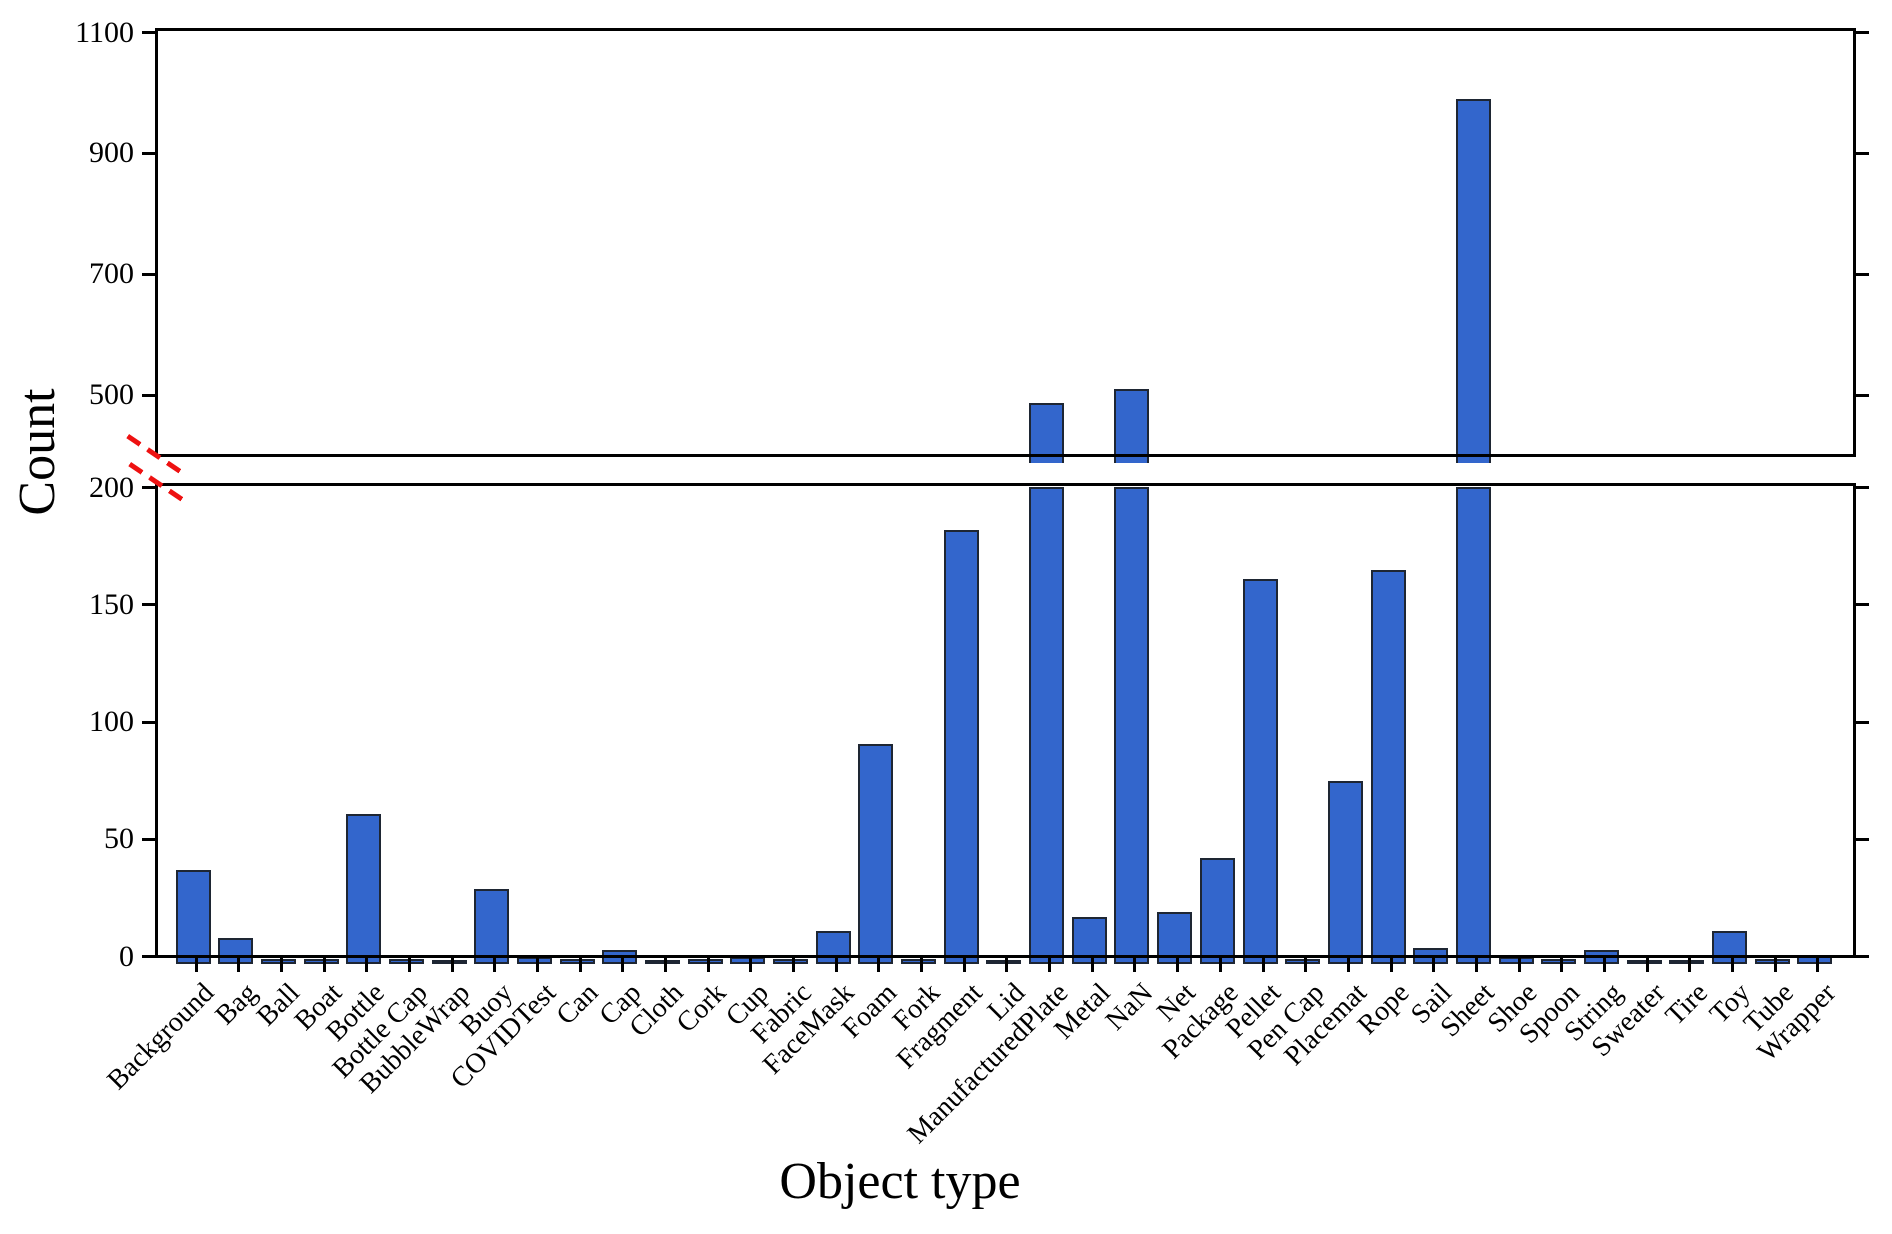 Image resolution: width=1892 pixels, height=1234 pixels. Describe the element at coordinates (577, 961) in the screenshot. I see `bar-can` at that location.